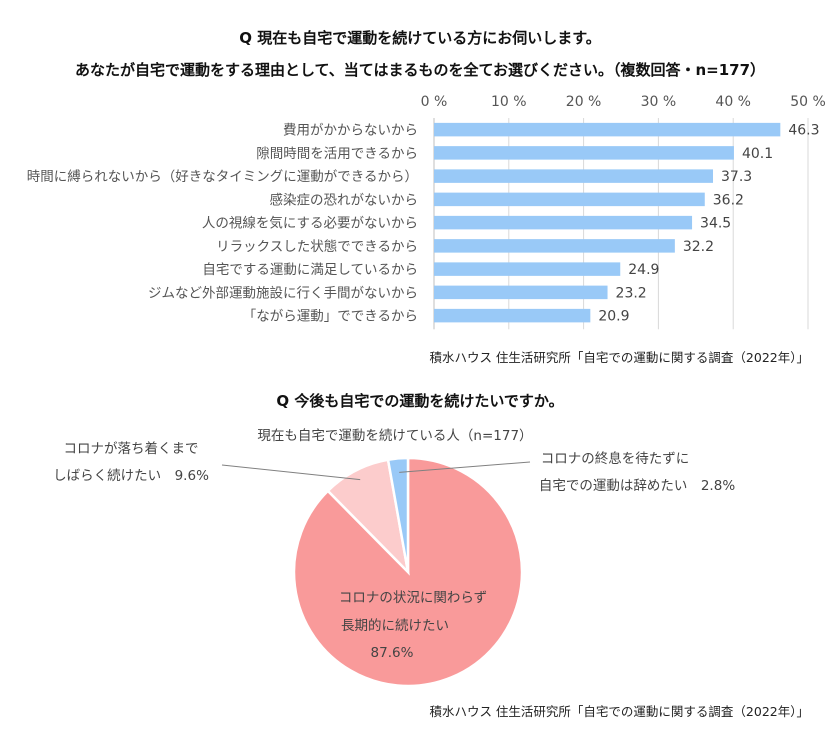  What do you see at coordinates (509, 102) in the screenshot?
I see `bar-chart-tick-label: 10 %` at bounding box center [509, 102].